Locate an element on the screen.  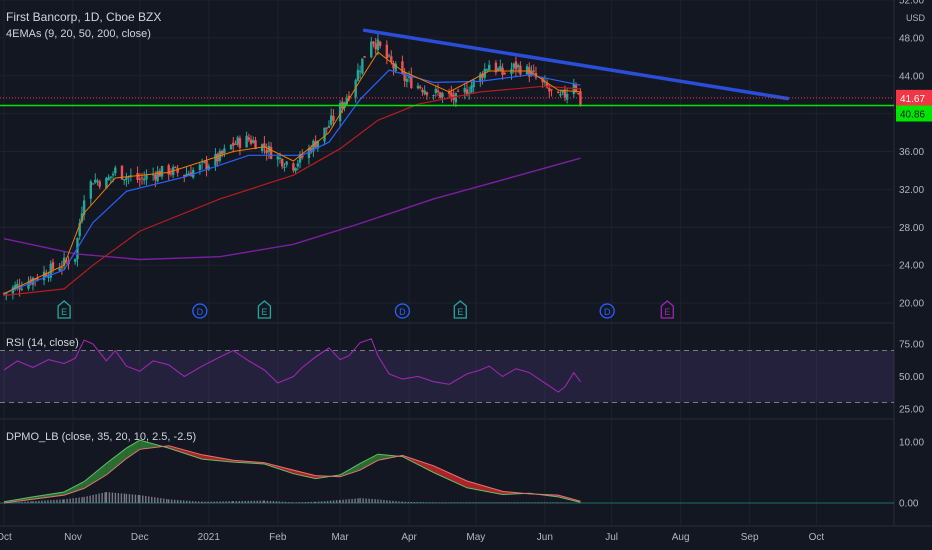
last-price-label: 41.67 is located at coordinates (912, 99).